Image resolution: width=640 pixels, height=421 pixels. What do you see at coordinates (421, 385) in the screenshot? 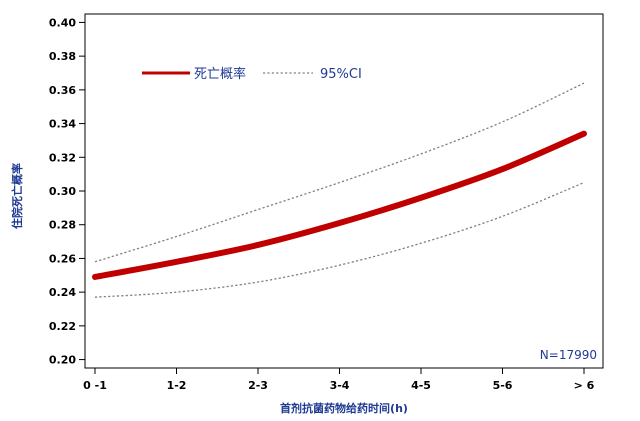
I see `x-tick-label: 4-5` at bounding box center [421, 385].